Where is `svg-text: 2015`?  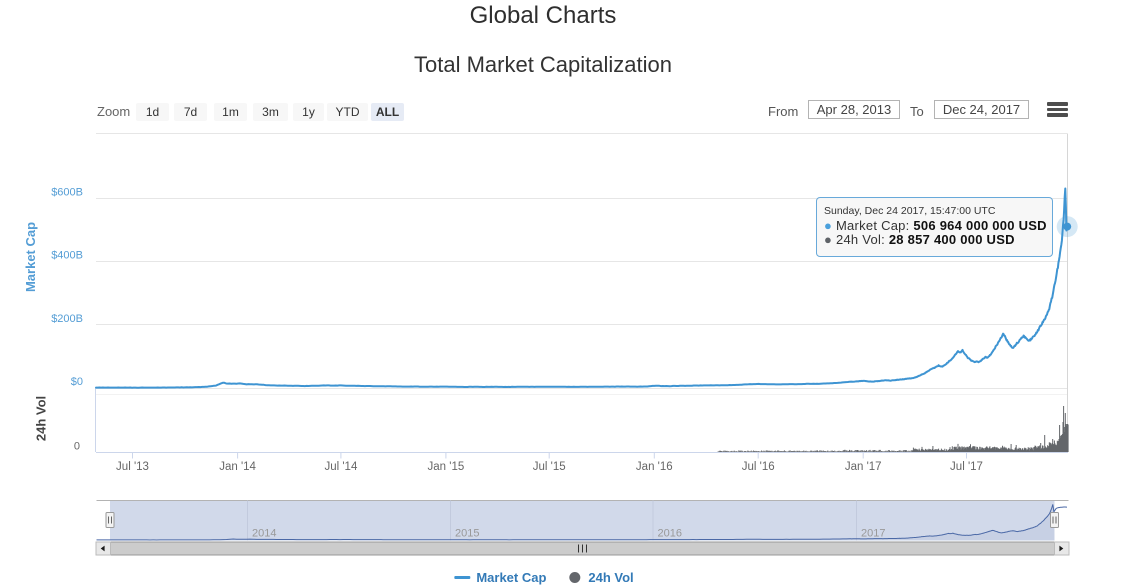 svg-text: 2015 is located at coordinates (467, 534).